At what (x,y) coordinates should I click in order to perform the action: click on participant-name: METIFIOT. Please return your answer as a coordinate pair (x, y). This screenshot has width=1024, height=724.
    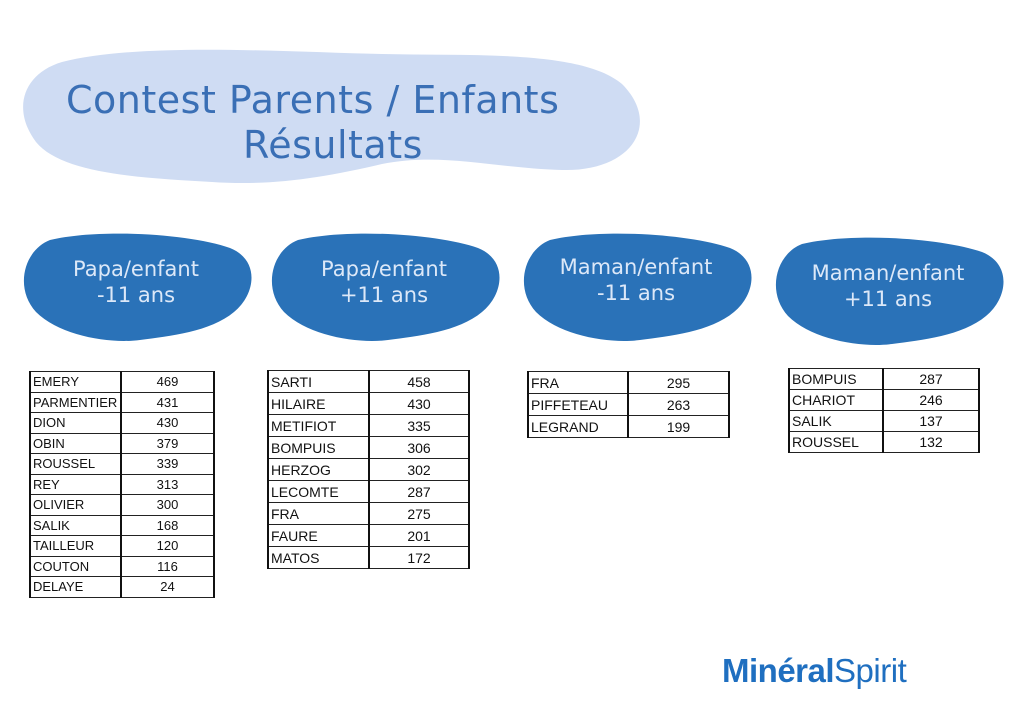
    Looking at the image, I should click on (318, 425).